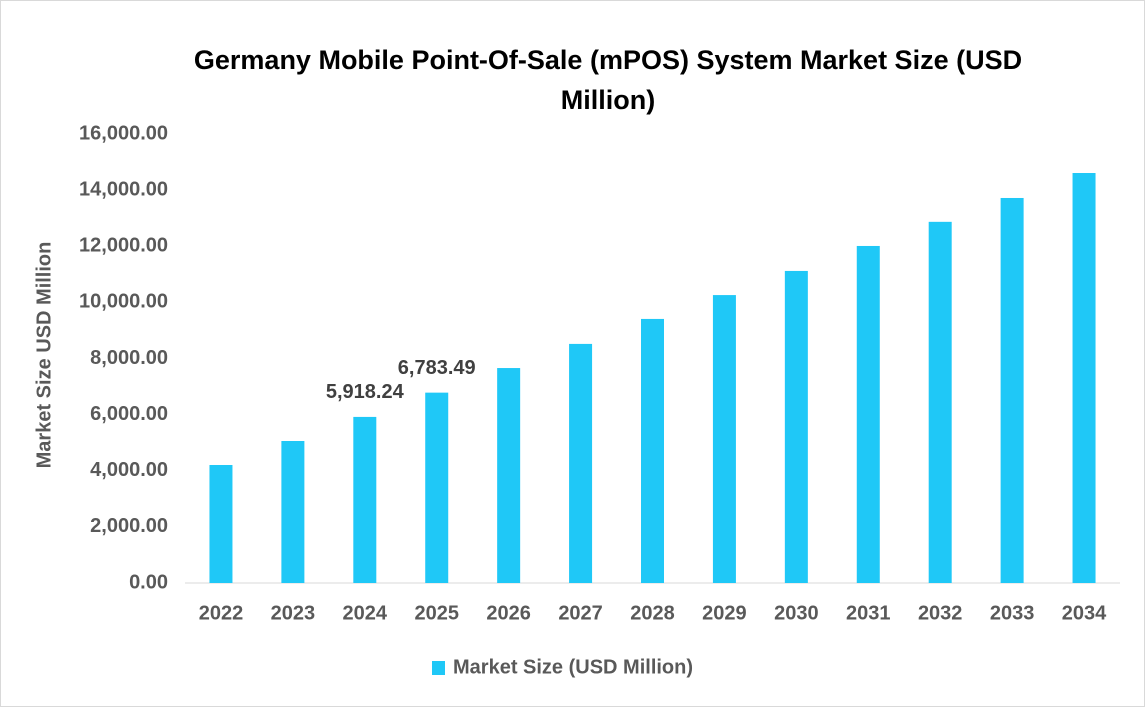 The height and width of the screenshot is (707, 1145). What do you see at coordinates (293, 613) in the screenshot?
I see `x-tick-label: 2023` at bounding box center [293, 613].